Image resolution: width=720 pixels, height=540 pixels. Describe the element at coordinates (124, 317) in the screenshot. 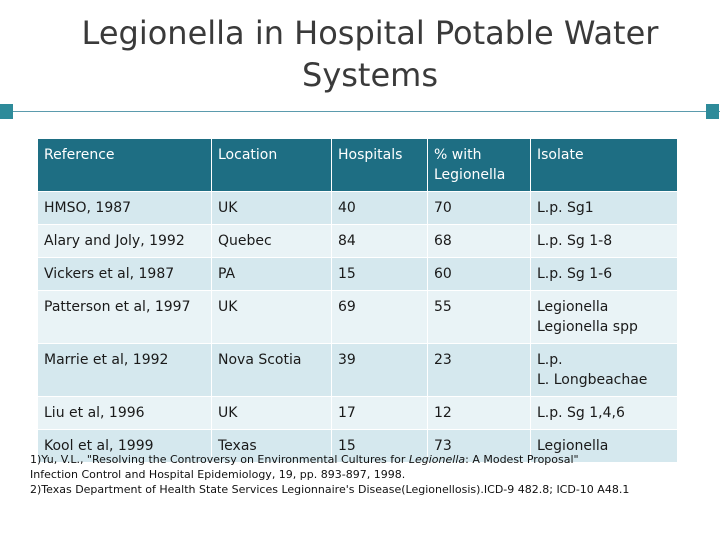

I see `cell-reference: Patterson et al, 1997` at that location.